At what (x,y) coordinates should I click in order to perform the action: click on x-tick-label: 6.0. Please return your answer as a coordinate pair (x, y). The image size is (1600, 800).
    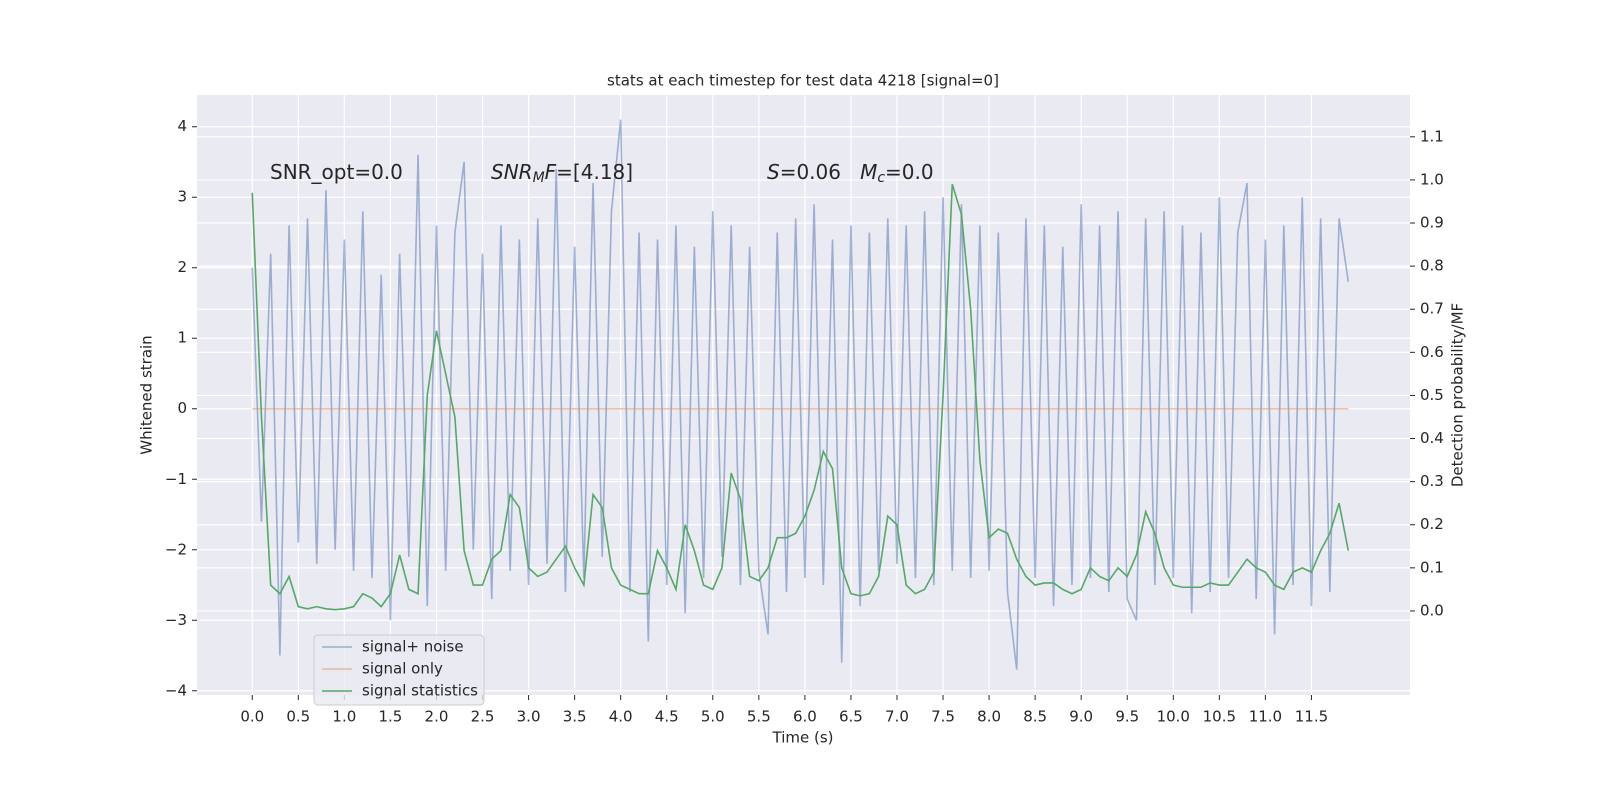
    Looking at the image, I should click on (805, 717).